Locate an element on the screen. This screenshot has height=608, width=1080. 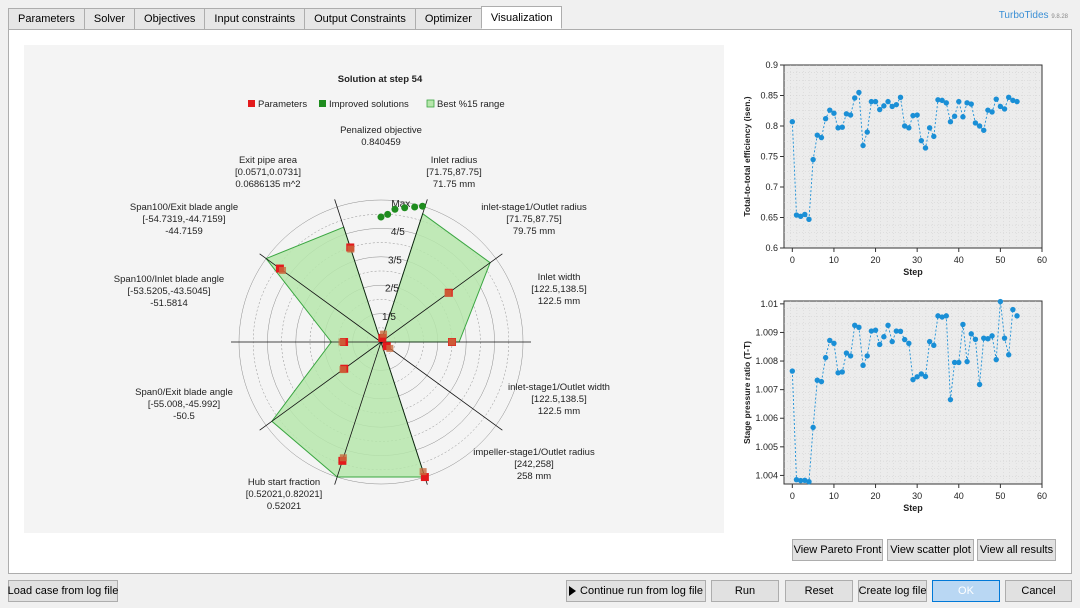
ok-label: OK is located at coordinates (966, 591).